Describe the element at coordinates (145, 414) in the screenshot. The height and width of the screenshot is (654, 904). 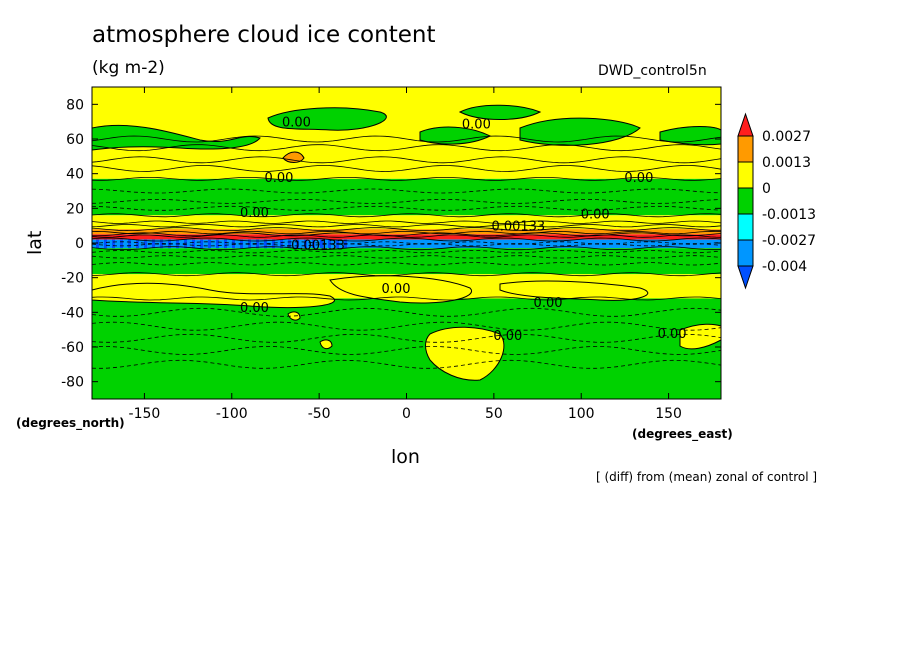
I see `x-tick-label: -150` at that location.